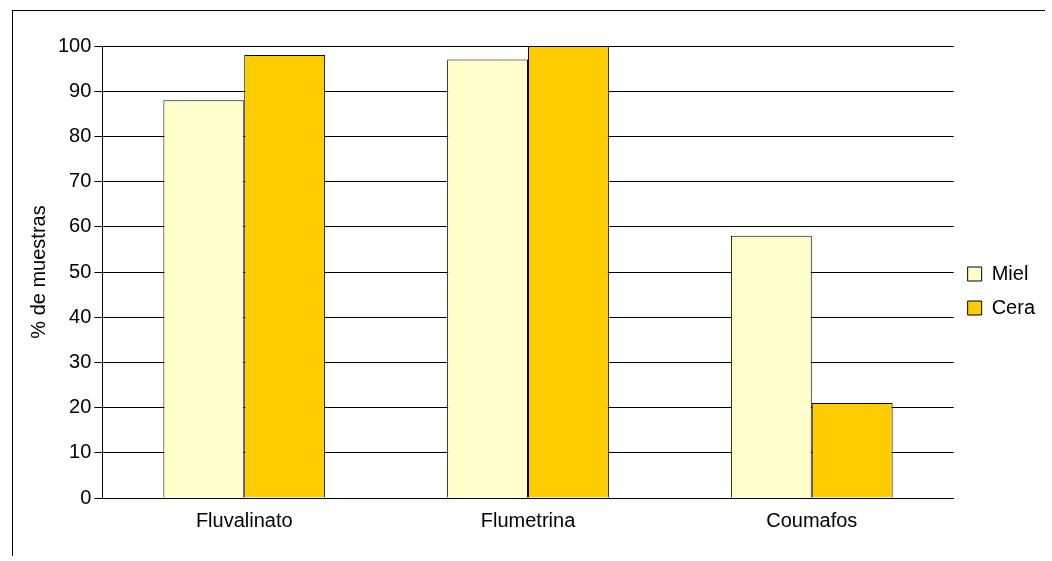 This screenshot has width=1052, height=561. What do you see at coordinates (86, 496) in the screenshot?
I see `y-tick-label: 0` at bounding box center [86, 496].